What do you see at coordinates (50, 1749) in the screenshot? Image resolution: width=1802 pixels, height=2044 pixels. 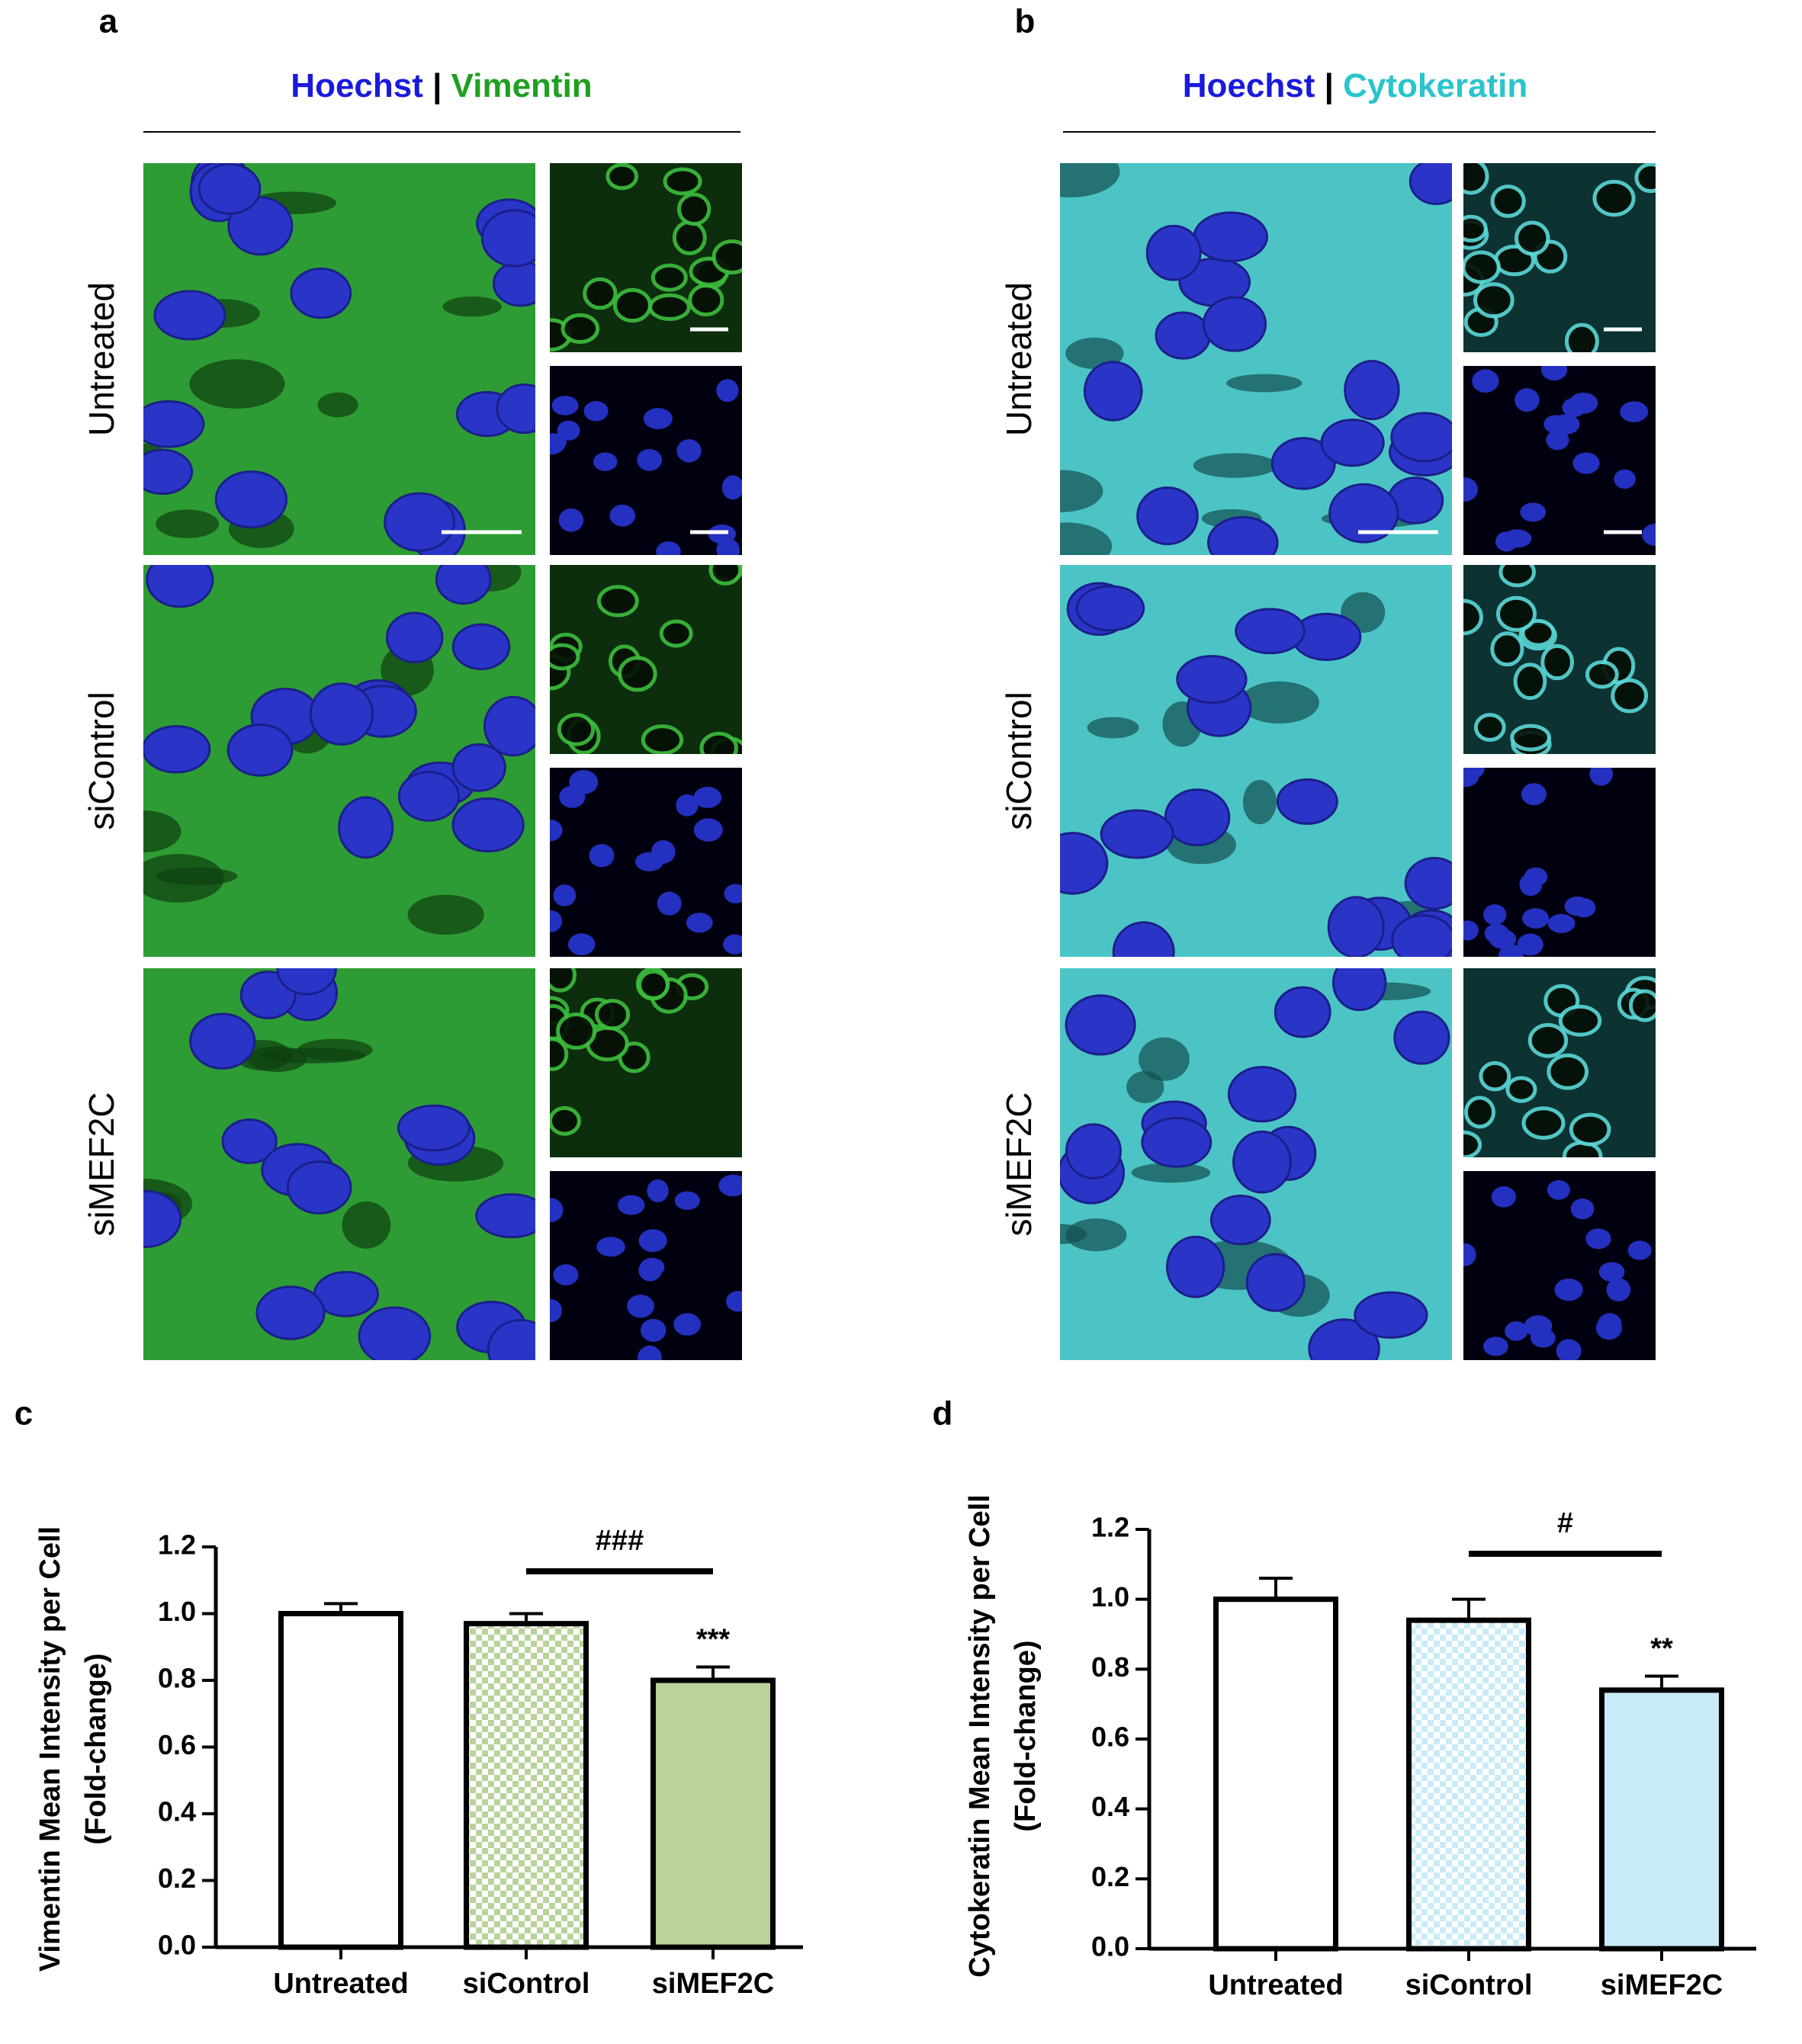 I see `y-axis-label: Vimentin Mean Intensity per Cell` at bounding box center [50, 1749].